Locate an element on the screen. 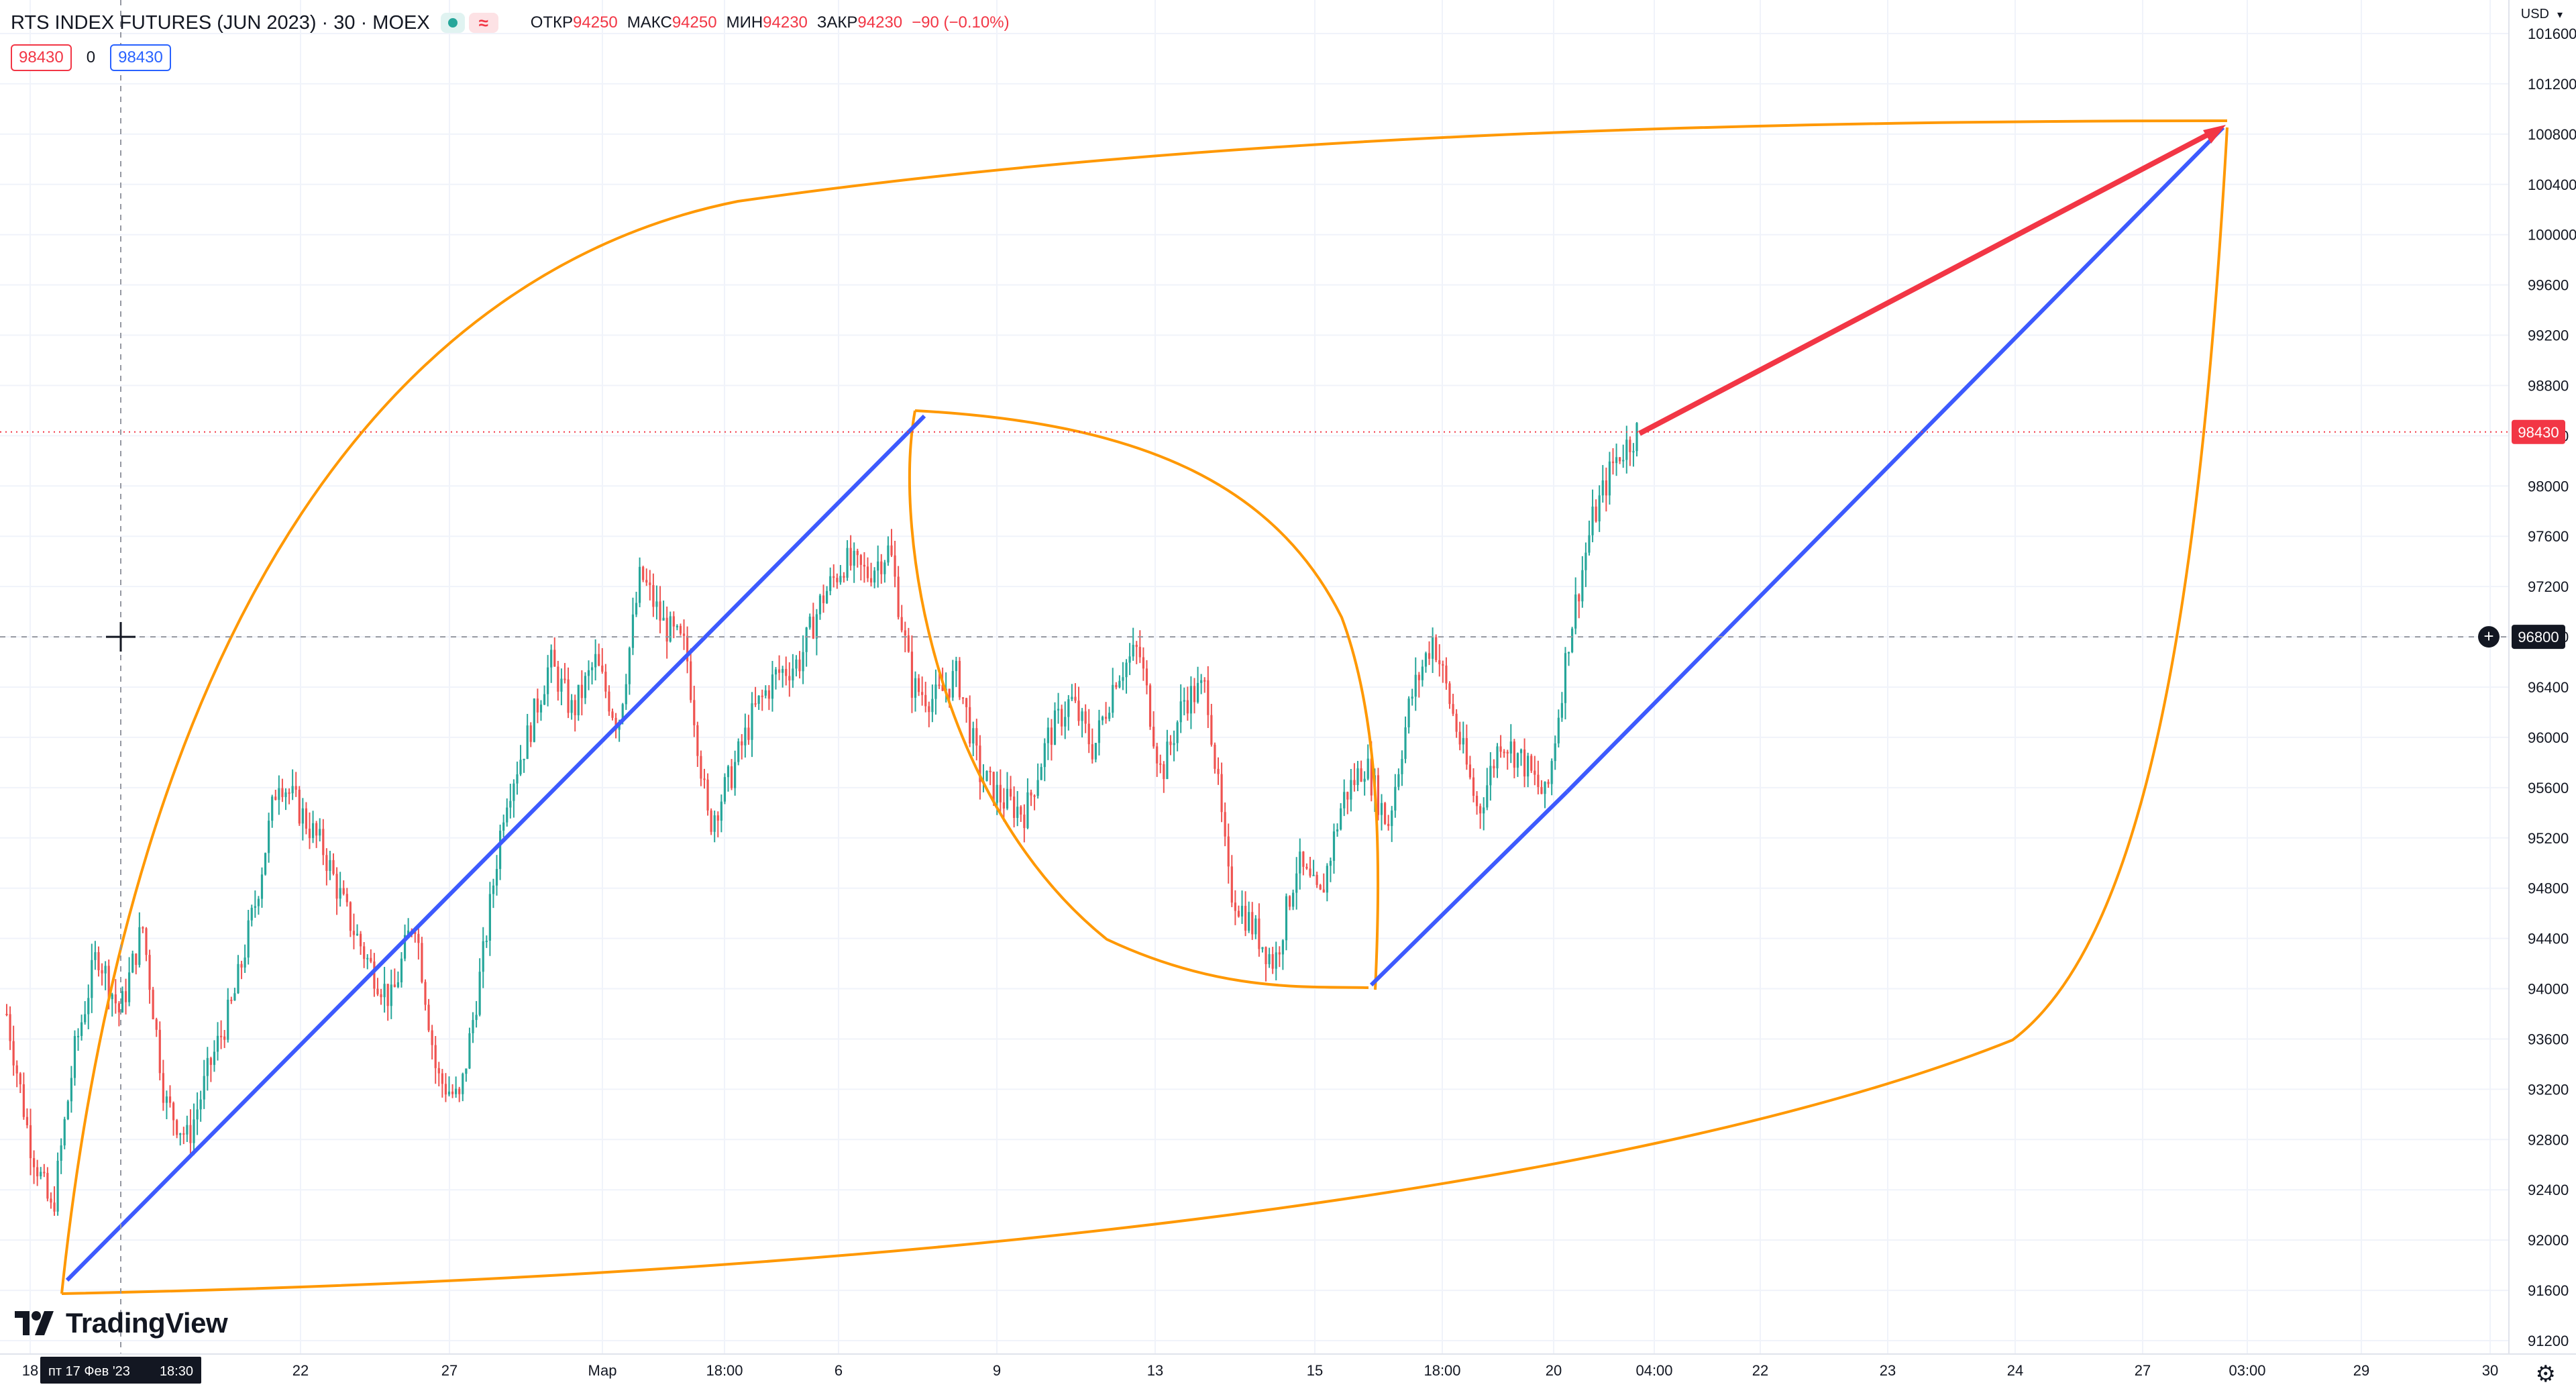  arrow-line is located at coordinates (1926, 283).